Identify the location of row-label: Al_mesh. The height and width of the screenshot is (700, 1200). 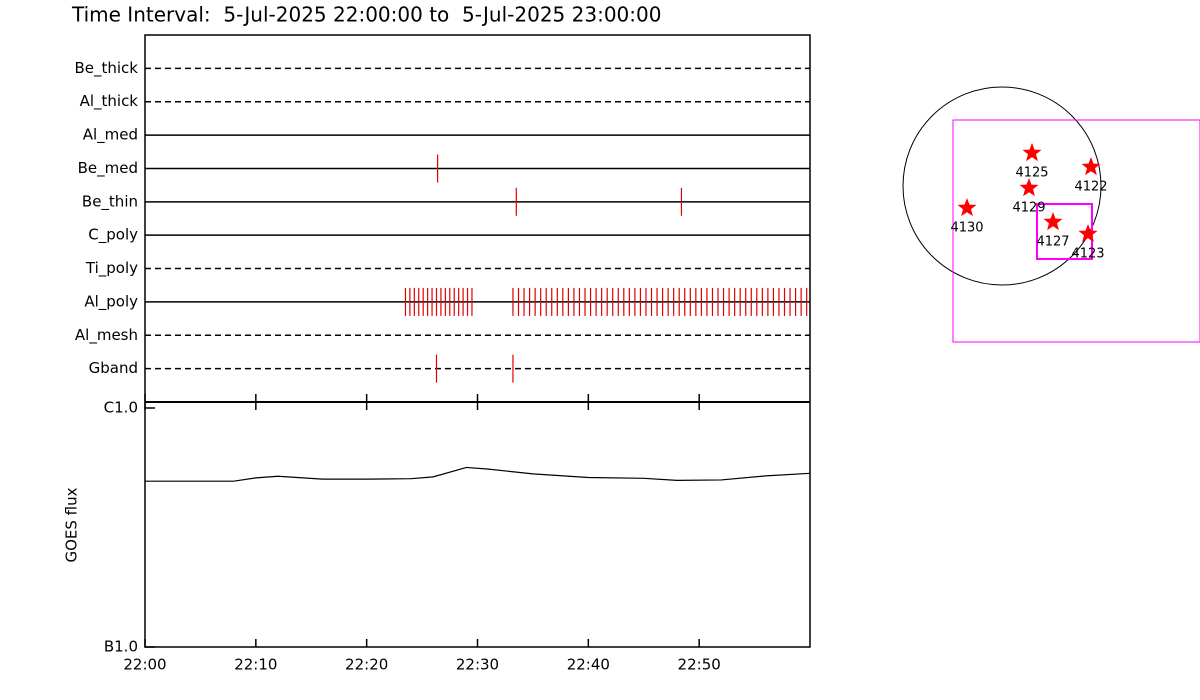
(106, 335).